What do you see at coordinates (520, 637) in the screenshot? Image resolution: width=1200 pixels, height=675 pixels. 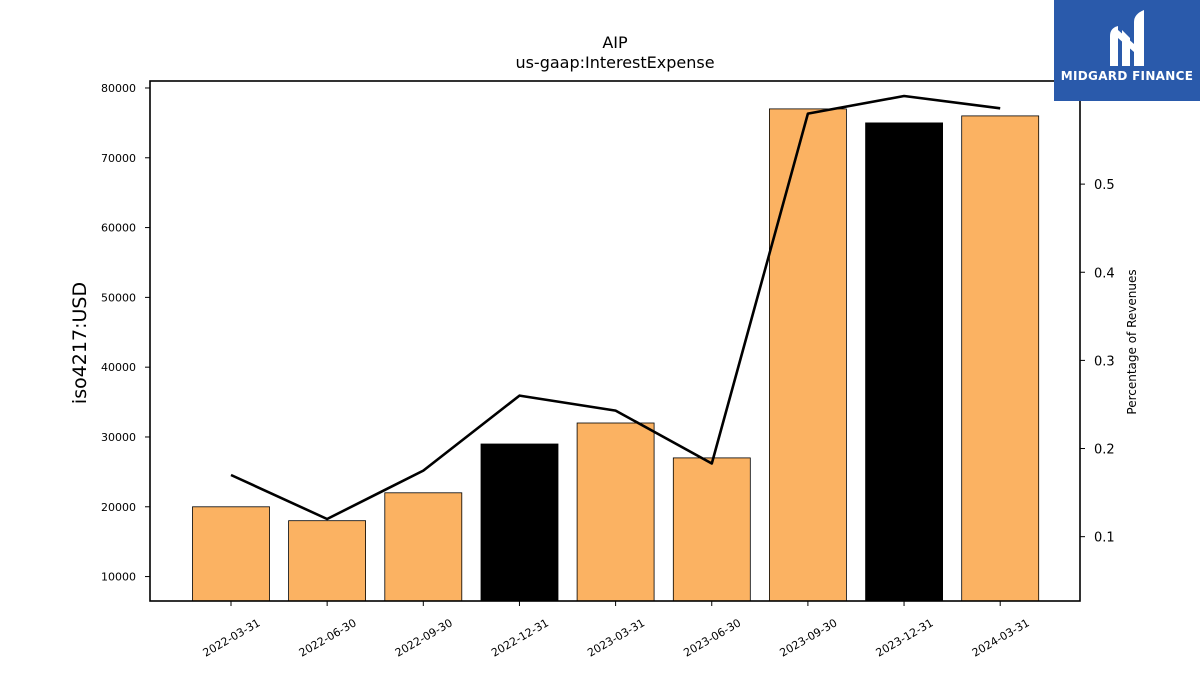 I see `x-tick-label: 2022-12-31` at bounding box center [520, 637].